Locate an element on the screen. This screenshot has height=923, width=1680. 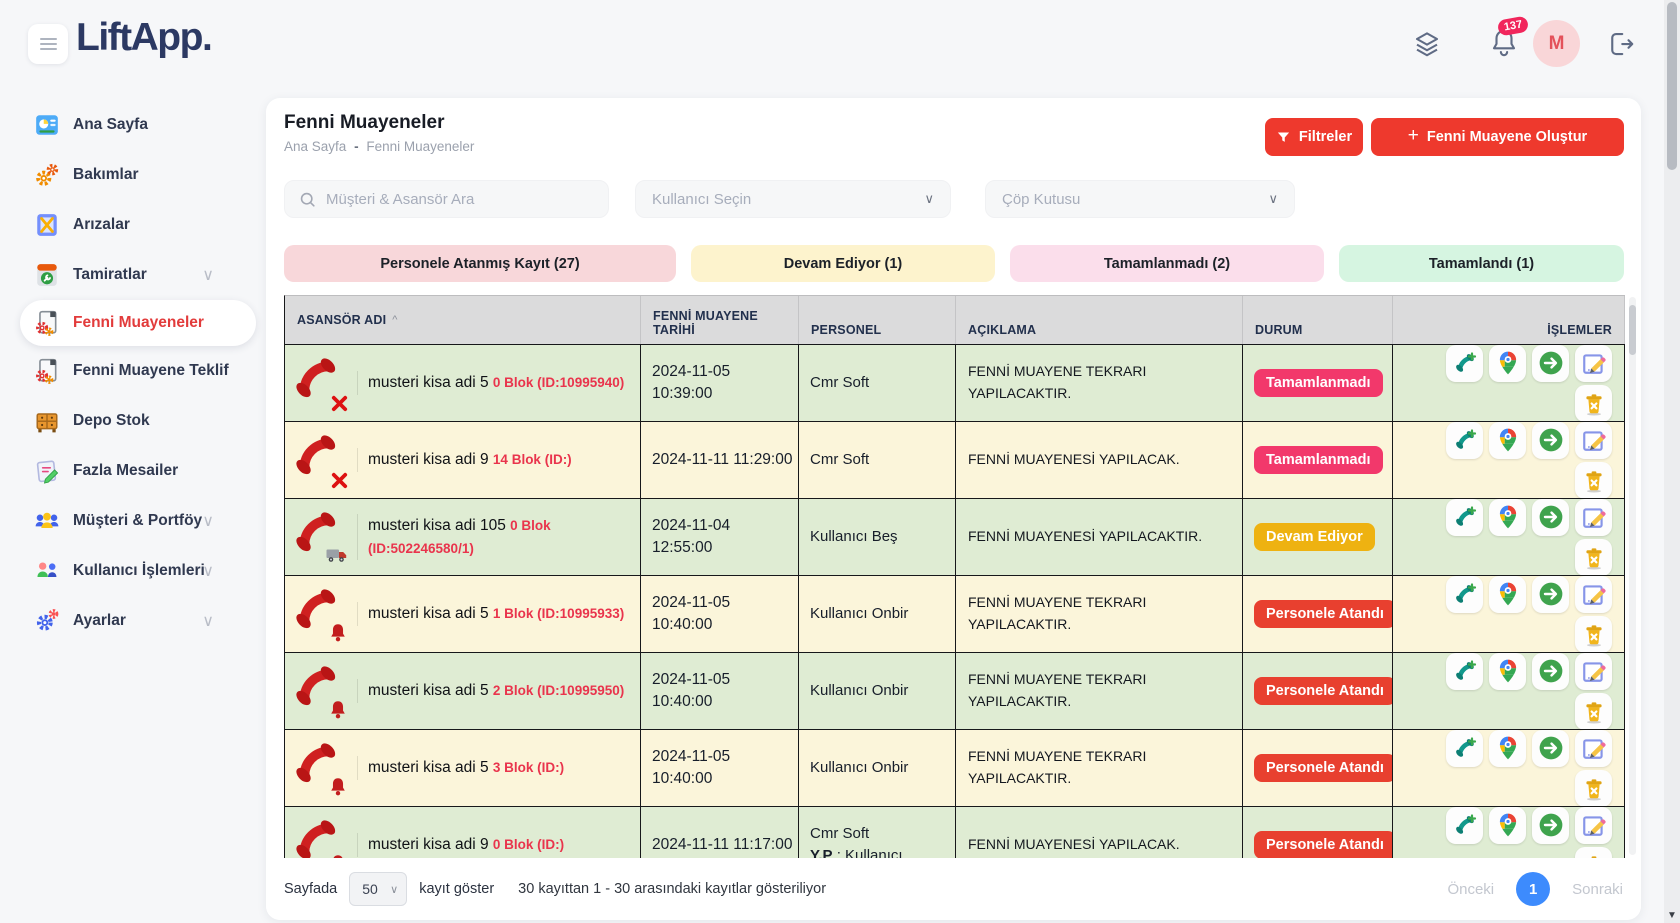
scrollbar-thumb is located at coordinates (1672, 86).